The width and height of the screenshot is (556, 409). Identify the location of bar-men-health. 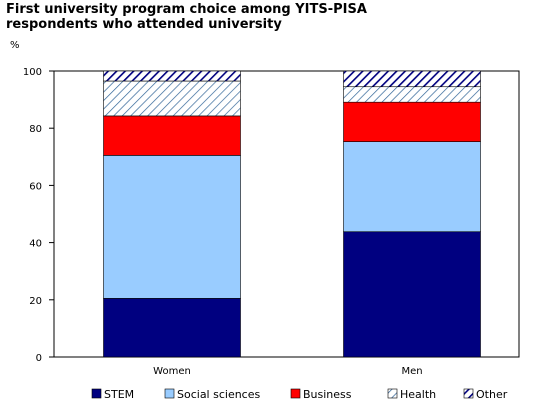
(412, 94).